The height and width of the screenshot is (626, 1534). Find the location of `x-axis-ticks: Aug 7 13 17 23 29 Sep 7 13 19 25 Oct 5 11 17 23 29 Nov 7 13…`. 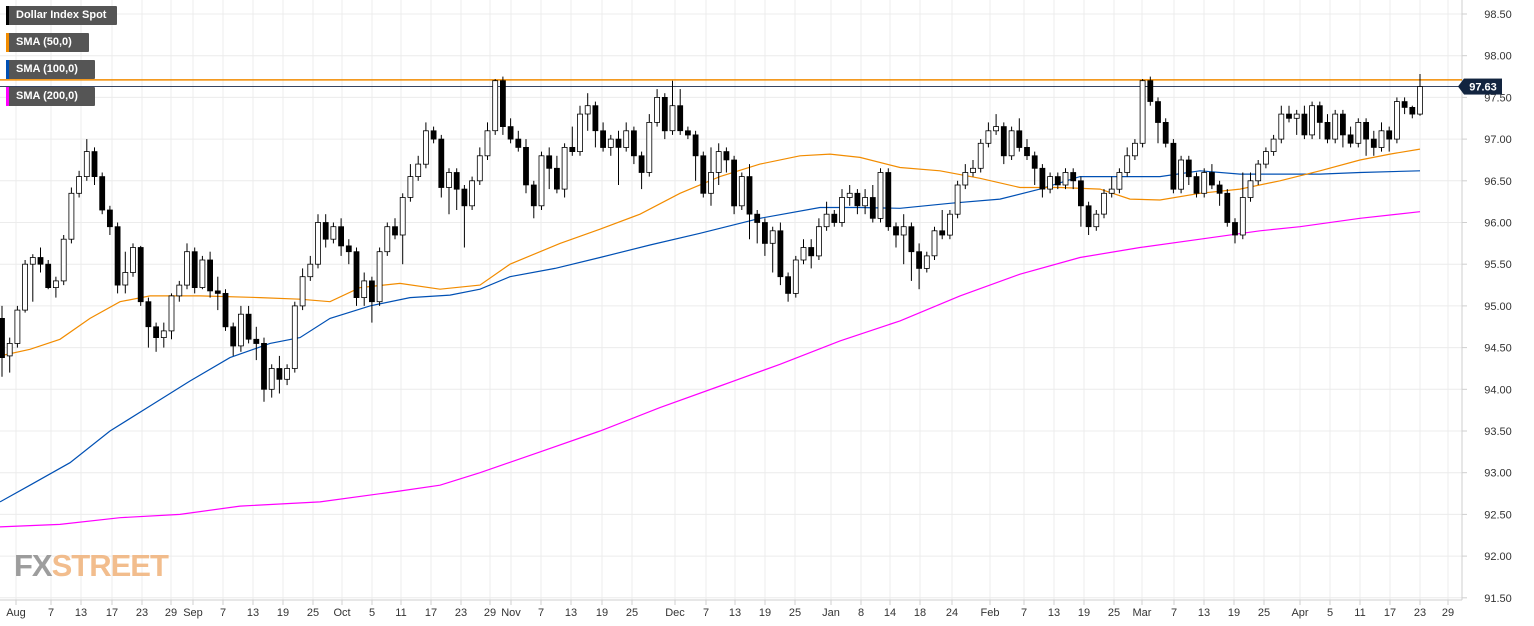

x-axis-ticks: Aug 7 13 17 23 29 Sep 7 13 19 25 Oct 5 11 17 23 29 Nov 7 13… is located at coordinates (730, 609).